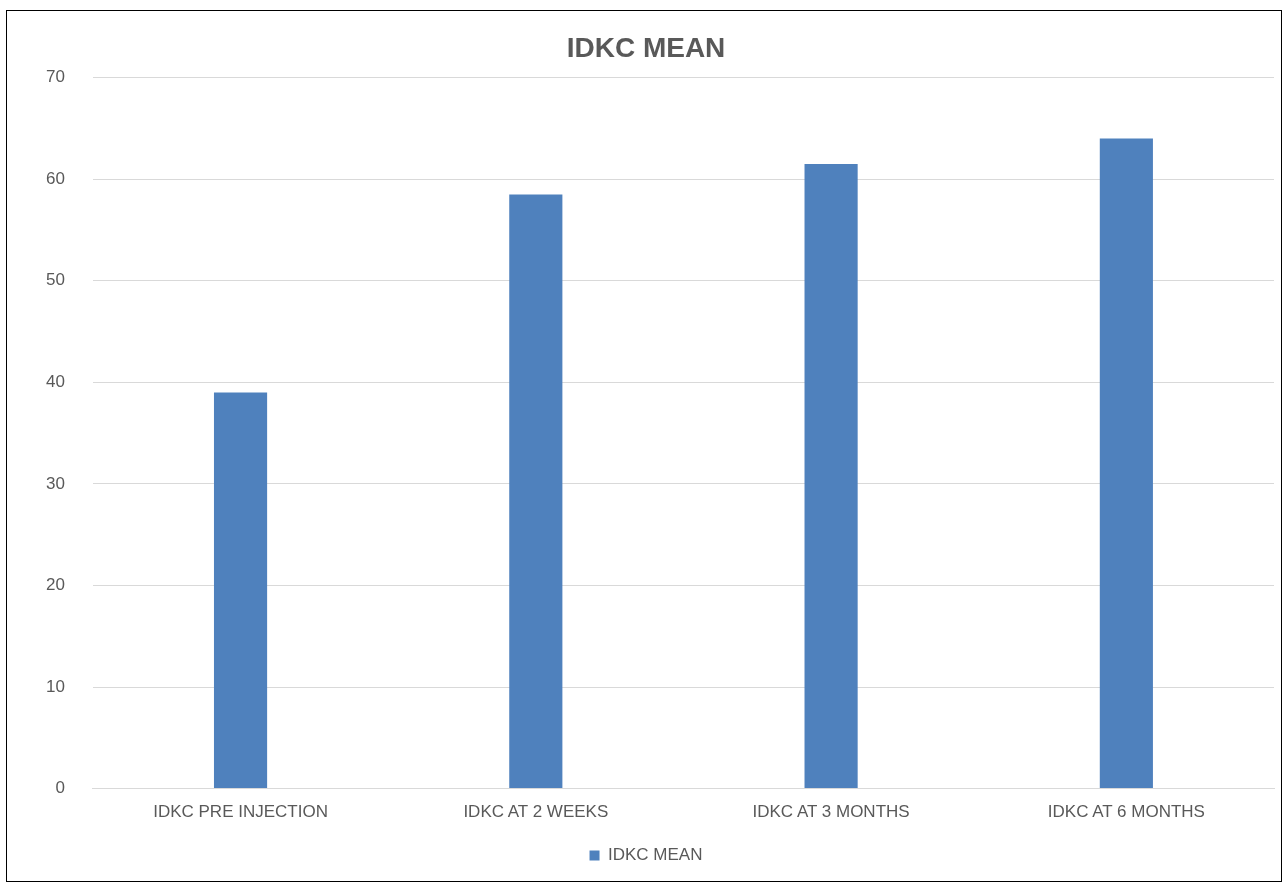 This screenshot has height=884, width=1284. I want to click on y-tick-label: 20, so click(55, 585).